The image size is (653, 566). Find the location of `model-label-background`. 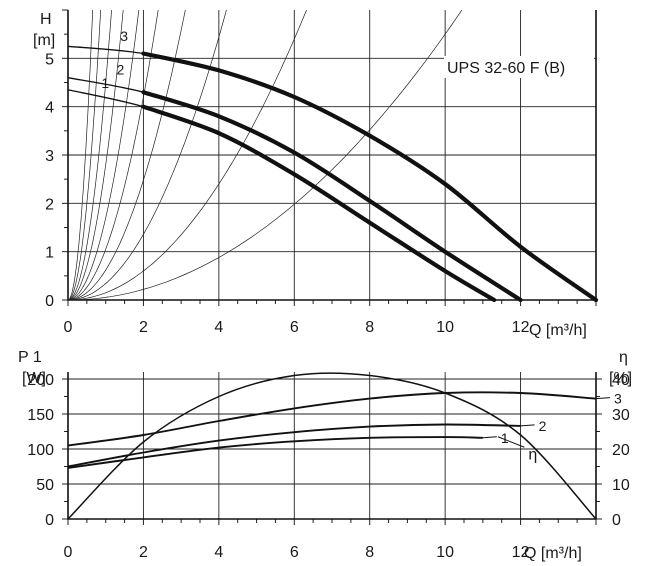

model-label-background is located at coordinates (519, 67).